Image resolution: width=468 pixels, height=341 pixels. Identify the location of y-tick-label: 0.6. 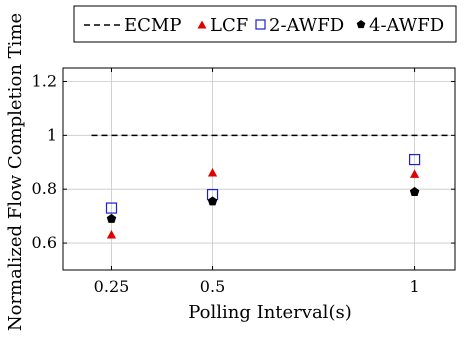
(44, 242).